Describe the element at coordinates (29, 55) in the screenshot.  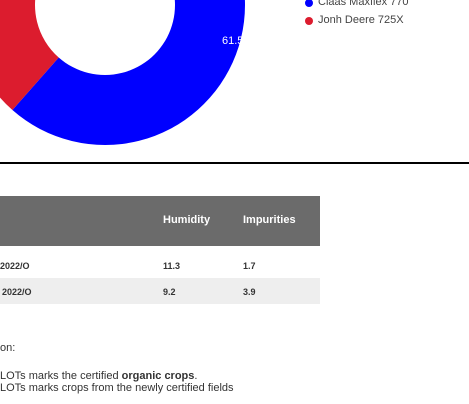
I see `donut-slice` at that location.